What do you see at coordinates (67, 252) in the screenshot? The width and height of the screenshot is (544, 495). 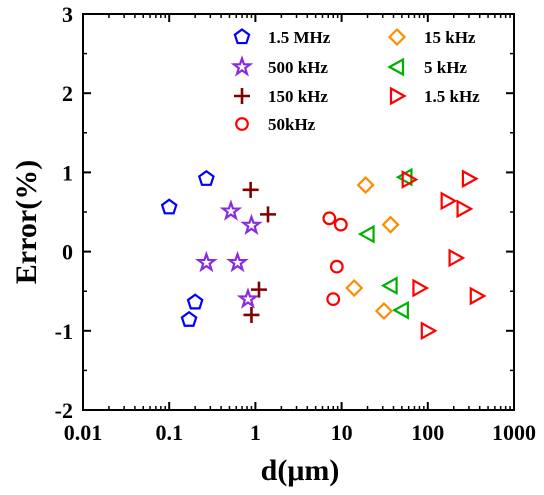 I see `y-tick-label: 0` at bounding box center [67, 252].